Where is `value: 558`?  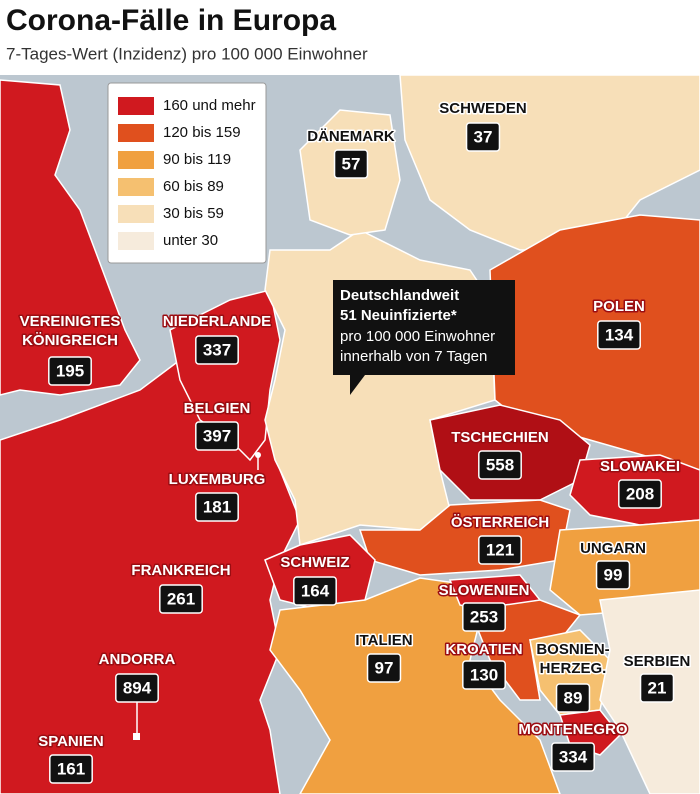
value: 558 is located at coordinates (500, 464).